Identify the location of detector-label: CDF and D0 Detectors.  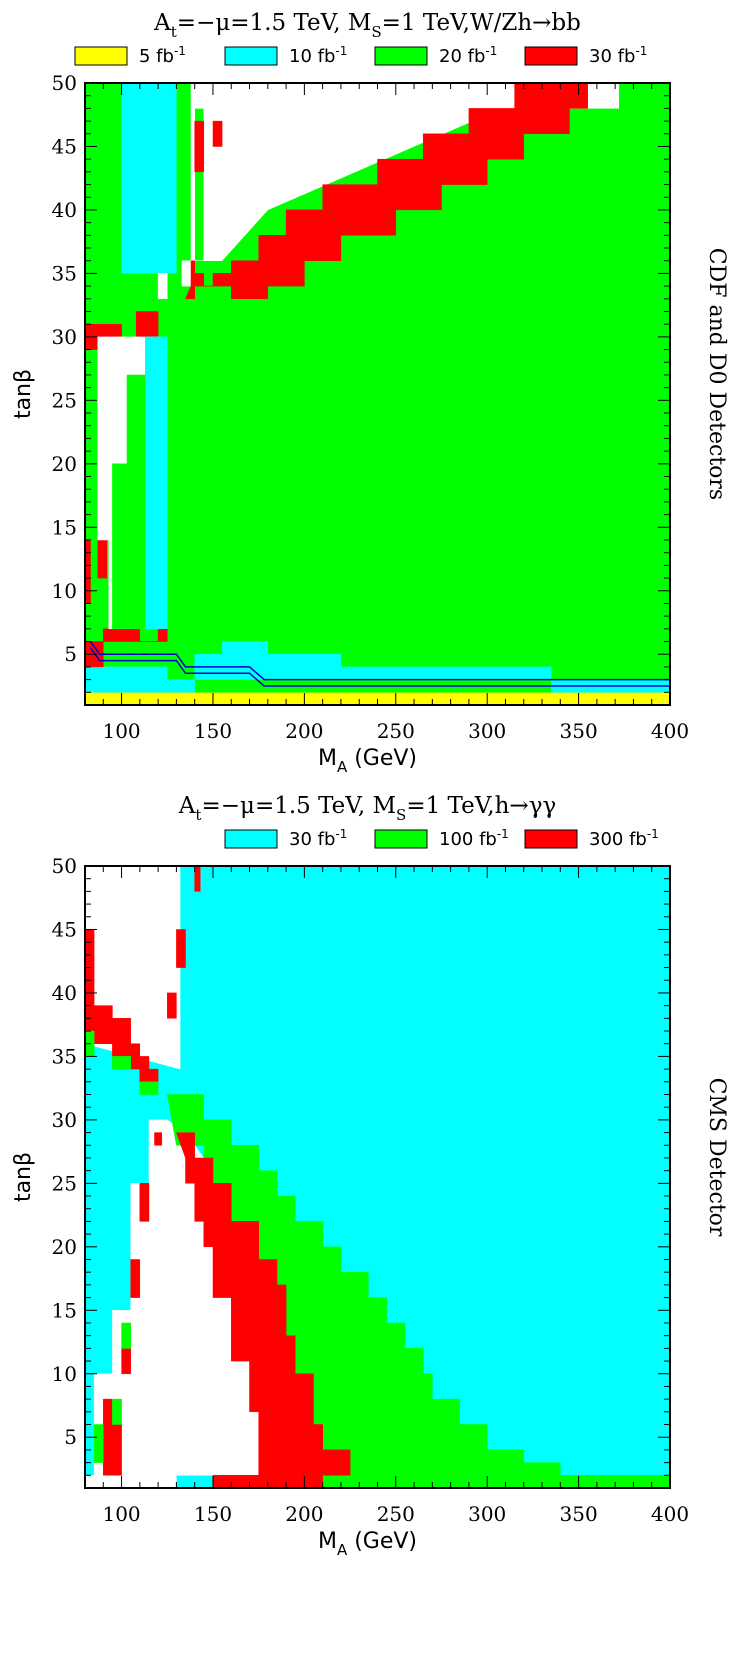
(716, 374).